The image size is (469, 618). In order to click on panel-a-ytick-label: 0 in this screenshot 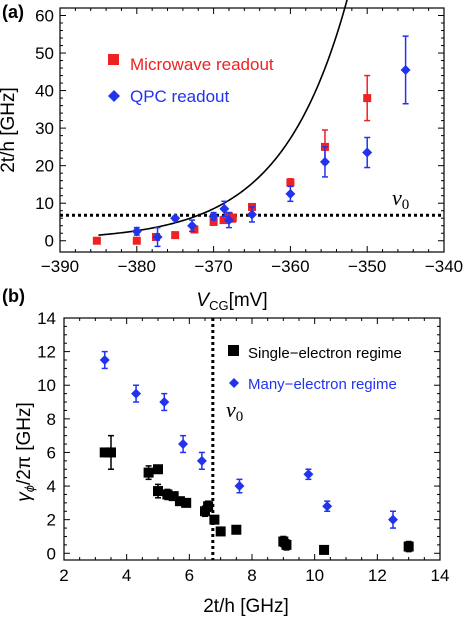, I will do `click(49, 241)`.